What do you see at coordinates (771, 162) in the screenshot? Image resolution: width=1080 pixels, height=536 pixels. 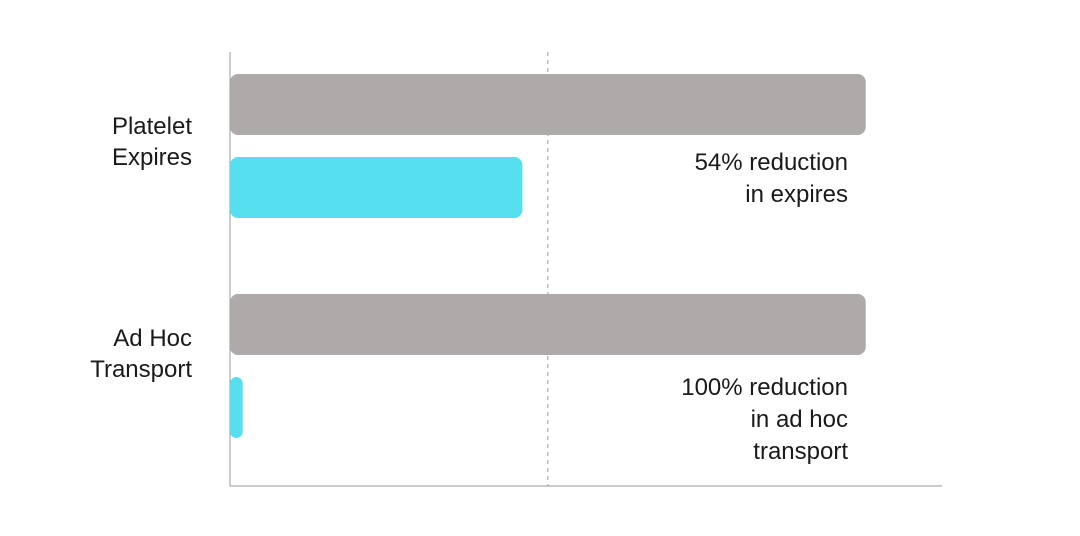 I see `annotation-0-line-0: 54% reduction` at bounding box center [771, 162].